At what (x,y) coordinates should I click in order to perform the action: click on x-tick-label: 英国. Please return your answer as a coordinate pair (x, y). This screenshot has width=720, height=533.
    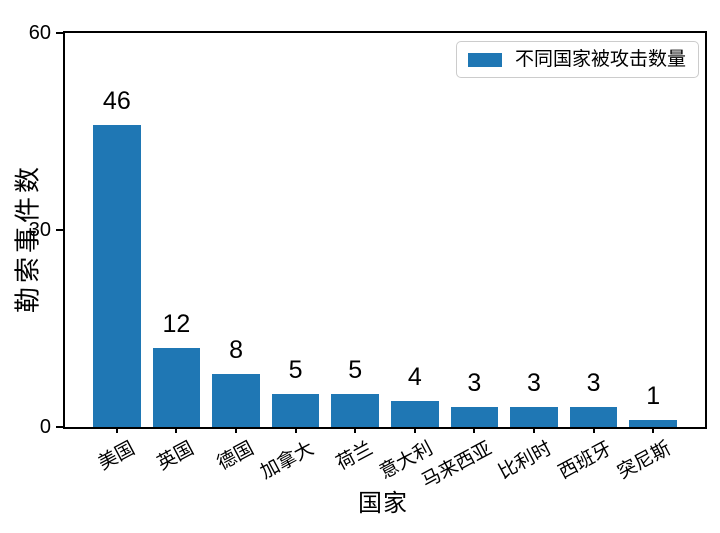
    Looking at the image, I should click on (176, 456).